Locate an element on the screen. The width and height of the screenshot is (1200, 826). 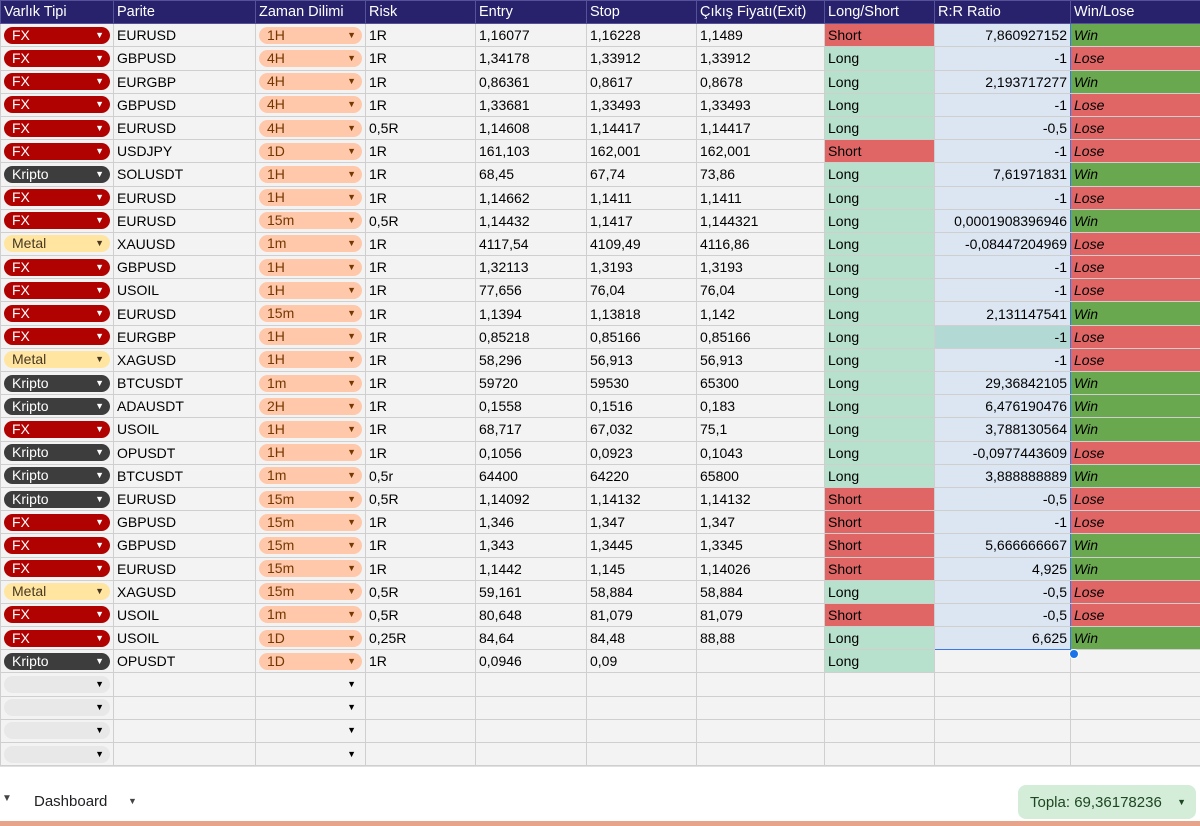
entry-cell: 1,14432 is located at coordinates (531, 220).